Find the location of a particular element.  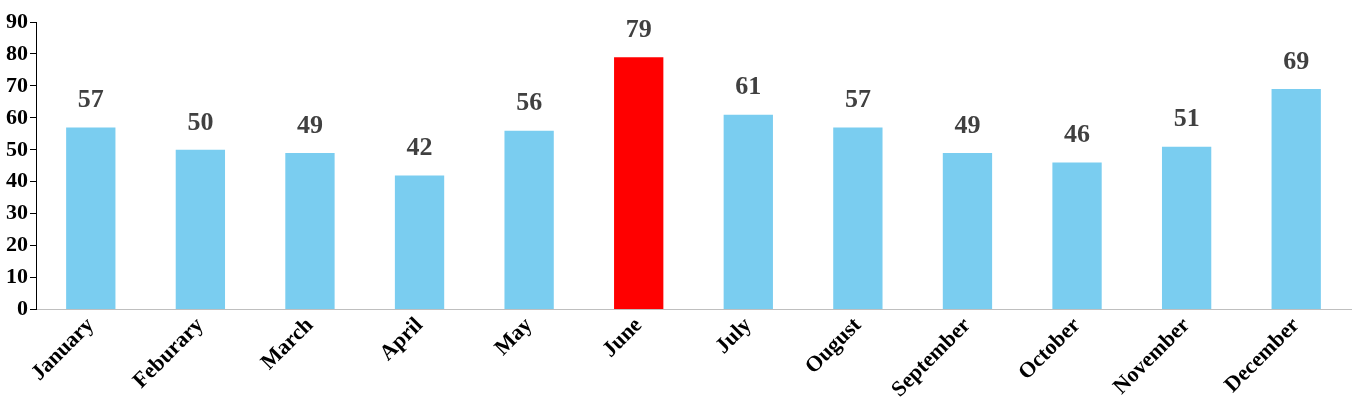

y-tick-label: 50 is located at coordinates (17, 148).